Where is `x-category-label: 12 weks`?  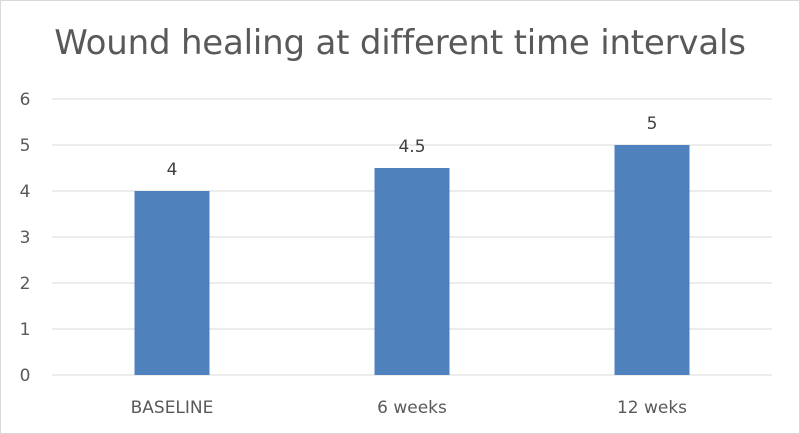
x-category-label: 12 weks is located at coordinates (652, 408).